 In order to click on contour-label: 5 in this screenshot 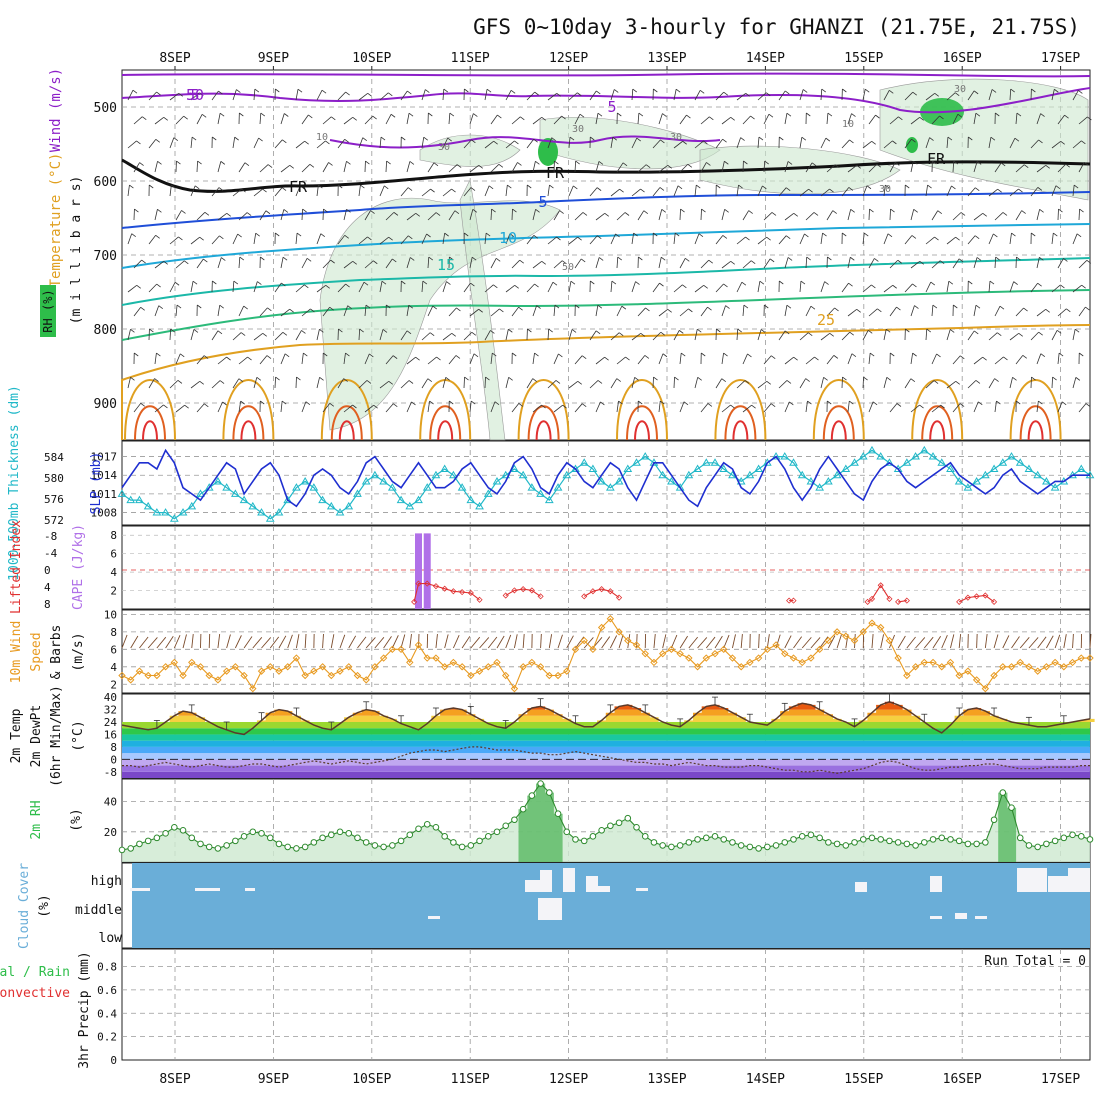, I will do `click(542, 202)`.